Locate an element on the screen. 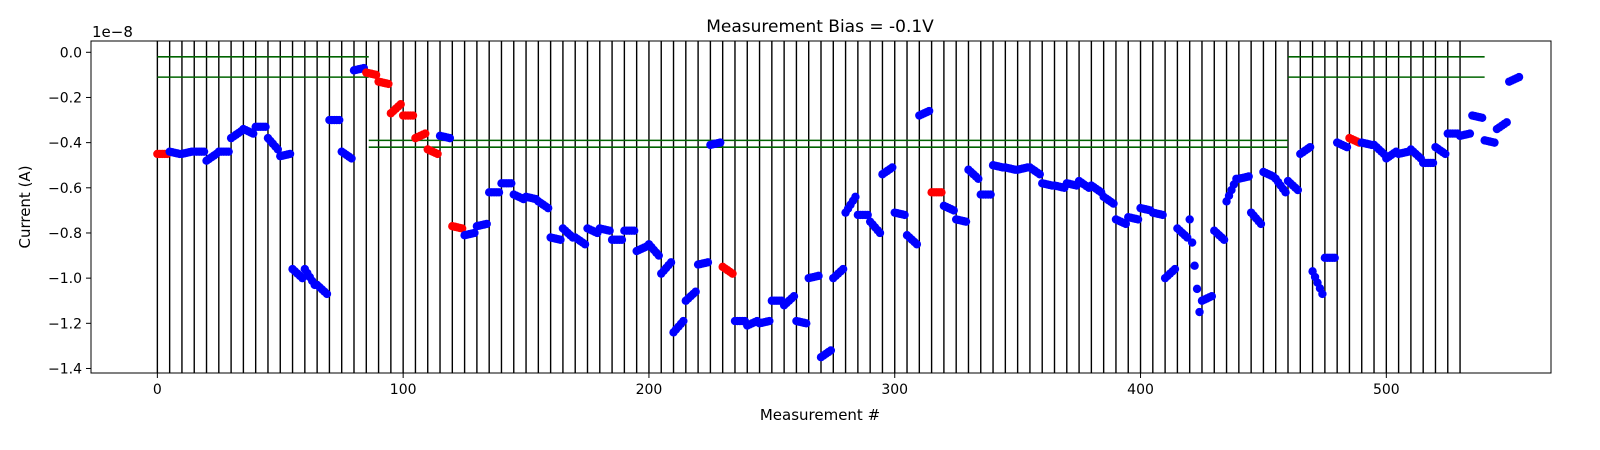  y-tick-label: −1.4 is located at coordinates (65, 369).